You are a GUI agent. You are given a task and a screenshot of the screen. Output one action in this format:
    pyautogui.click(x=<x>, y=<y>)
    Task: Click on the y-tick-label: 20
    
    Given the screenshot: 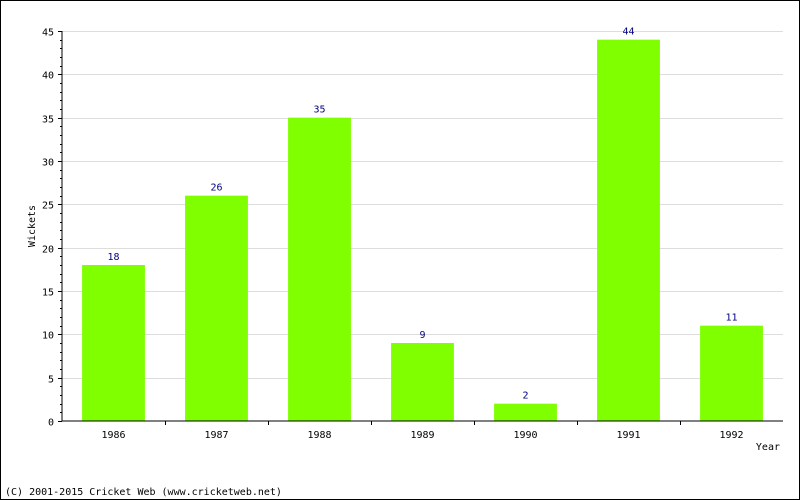 What is the action you would take?
    pyautogui.click(x=48, y=250)
    